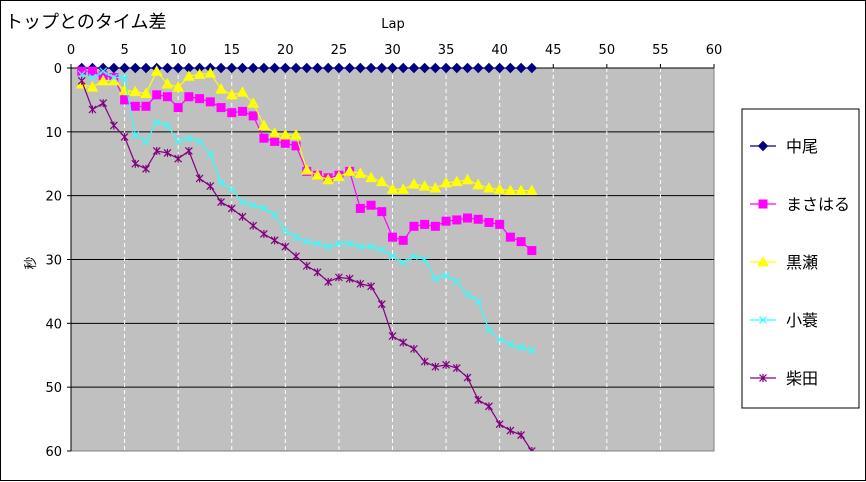 This screenshot has height=482, width=866. What do you see at coordinates (71, 50) in the screenshot?
I see `x-tick-label: 0` at bounding box center [71, 50].